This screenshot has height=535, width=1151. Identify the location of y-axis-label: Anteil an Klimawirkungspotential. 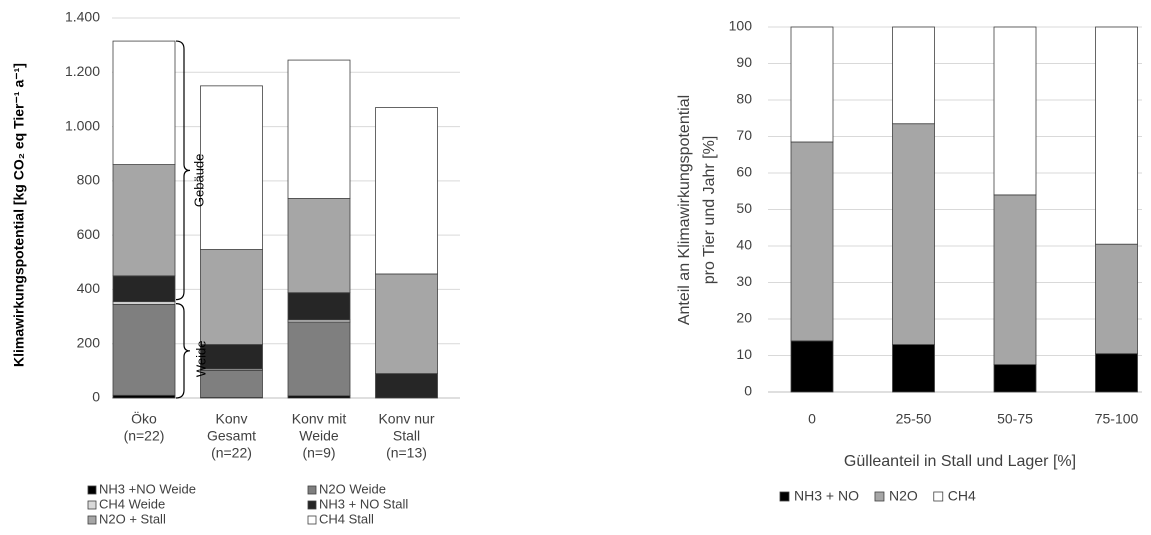
(684, 210).